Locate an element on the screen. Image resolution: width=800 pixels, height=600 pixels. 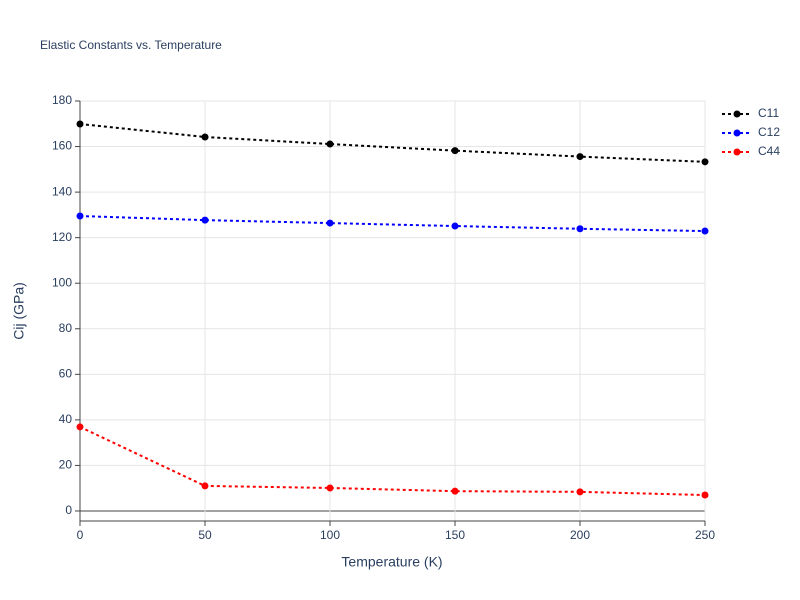
y-tick-label: 20 is located at coordinates (66, 465).